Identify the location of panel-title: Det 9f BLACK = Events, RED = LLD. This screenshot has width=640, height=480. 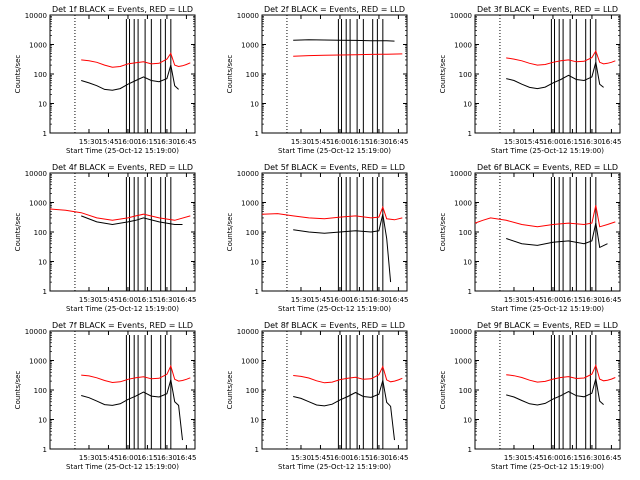
(547, 325).